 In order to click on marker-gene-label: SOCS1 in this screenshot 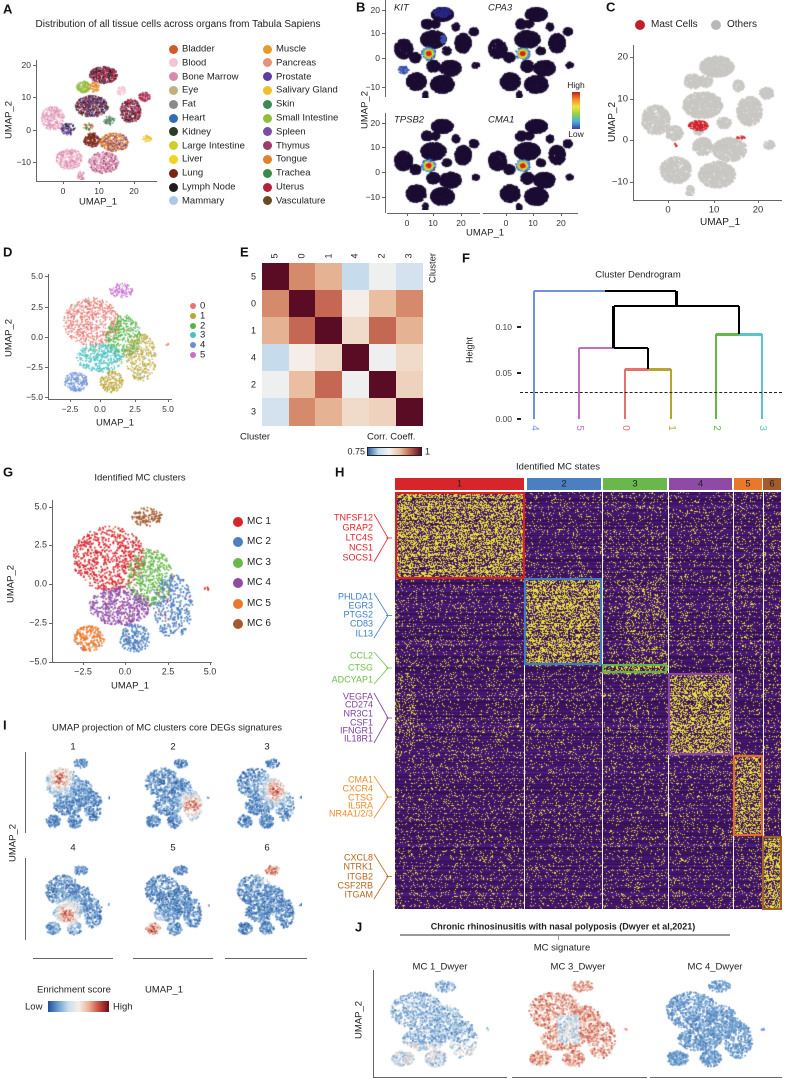, I will do `click(357, 557)`.